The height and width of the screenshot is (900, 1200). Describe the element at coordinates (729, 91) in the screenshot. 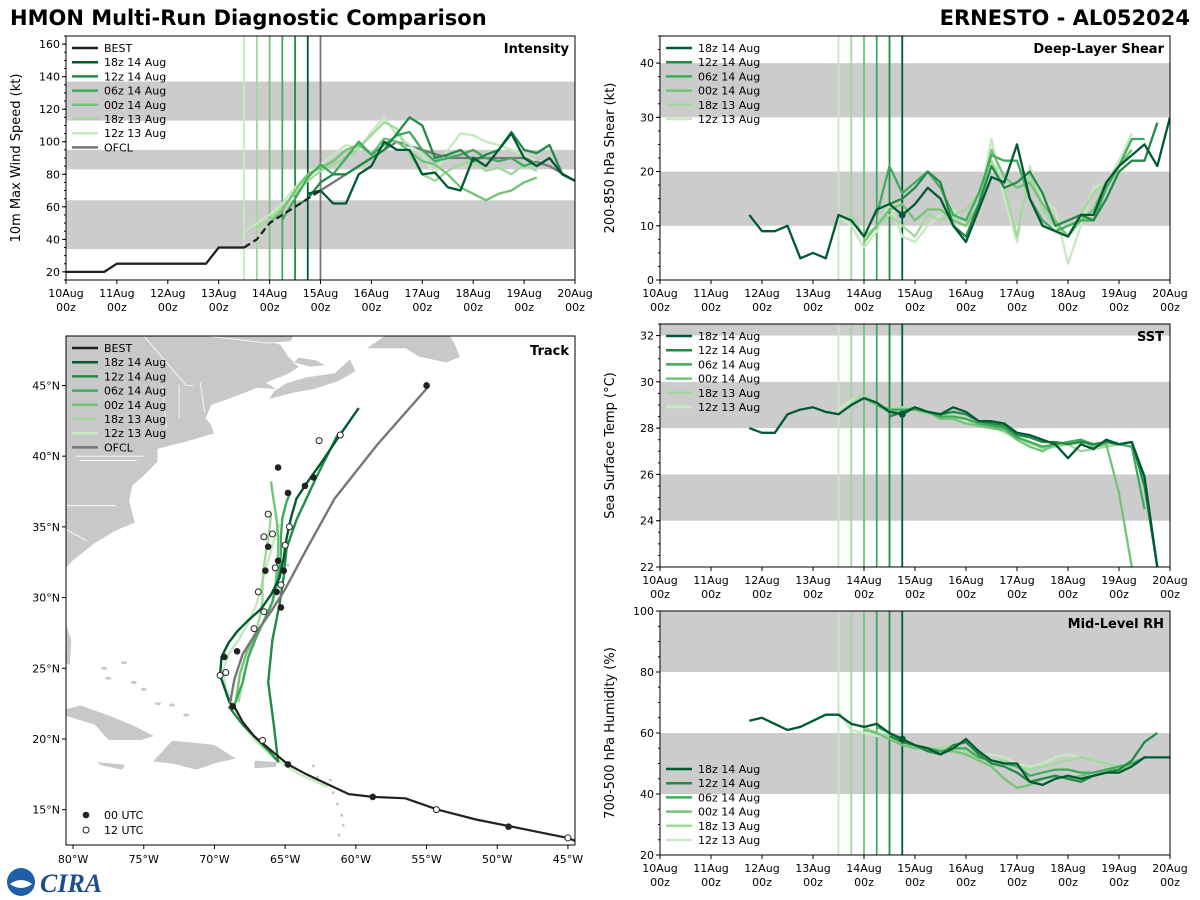

I see `legend-label: 00z 14 Aug` at that location.